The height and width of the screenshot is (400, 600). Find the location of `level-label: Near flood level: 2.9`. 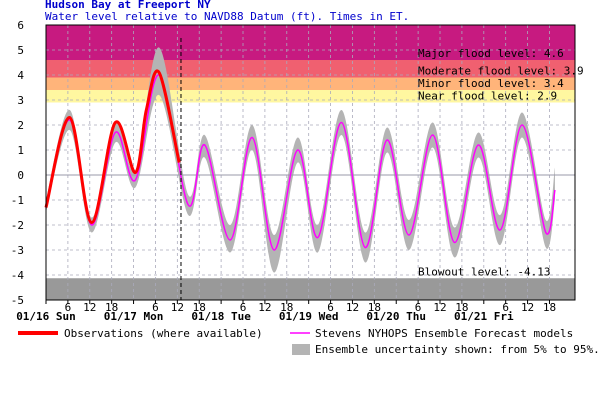

level-label: Near flood level: 2.9 is located at coordinates (487, 96).